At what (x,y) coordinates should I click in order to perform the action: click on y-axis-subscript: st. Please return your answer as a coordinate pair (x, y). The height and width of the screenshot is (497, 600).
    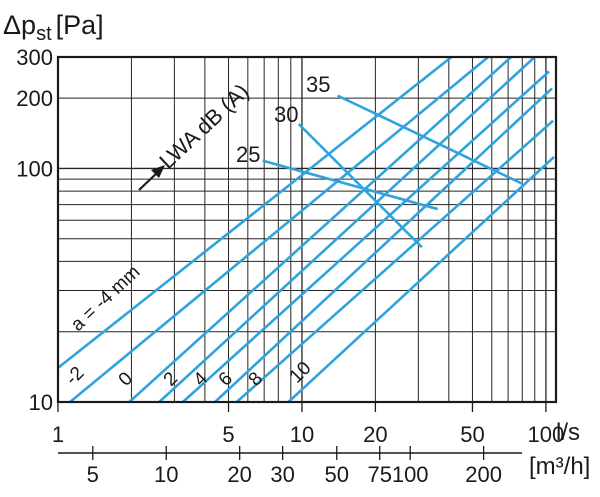
    Looking at the image, I should click on (44, 34).